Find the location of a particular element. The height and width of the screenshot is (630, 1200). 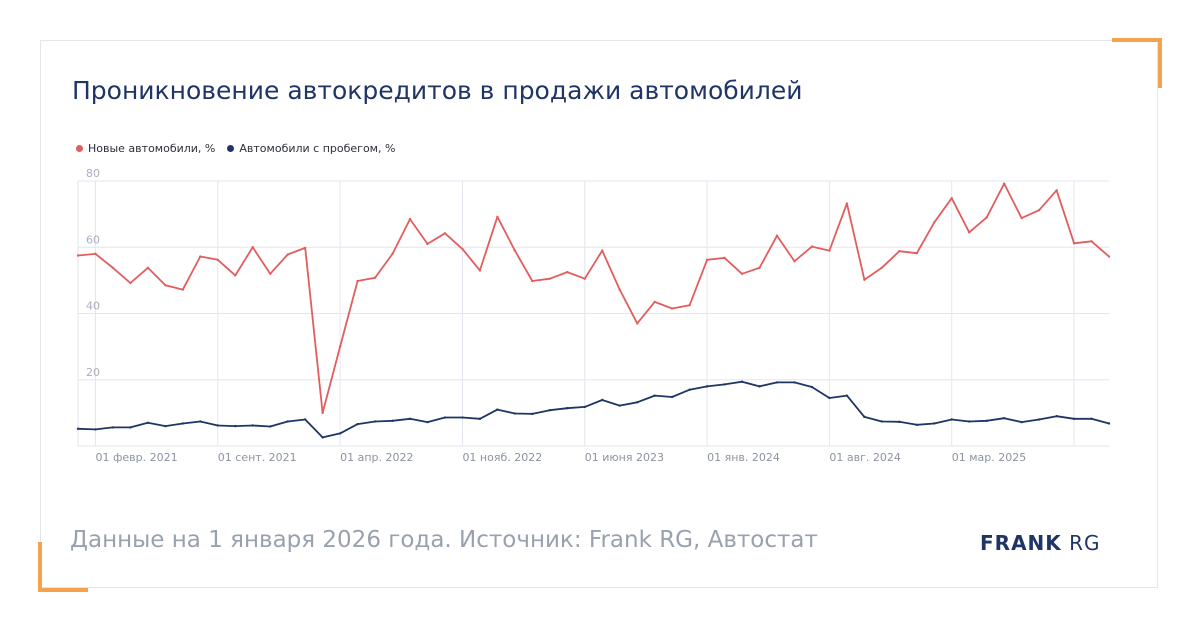

x-tick-label: 01 сент. 2021 is located at coordinates (257, 457).